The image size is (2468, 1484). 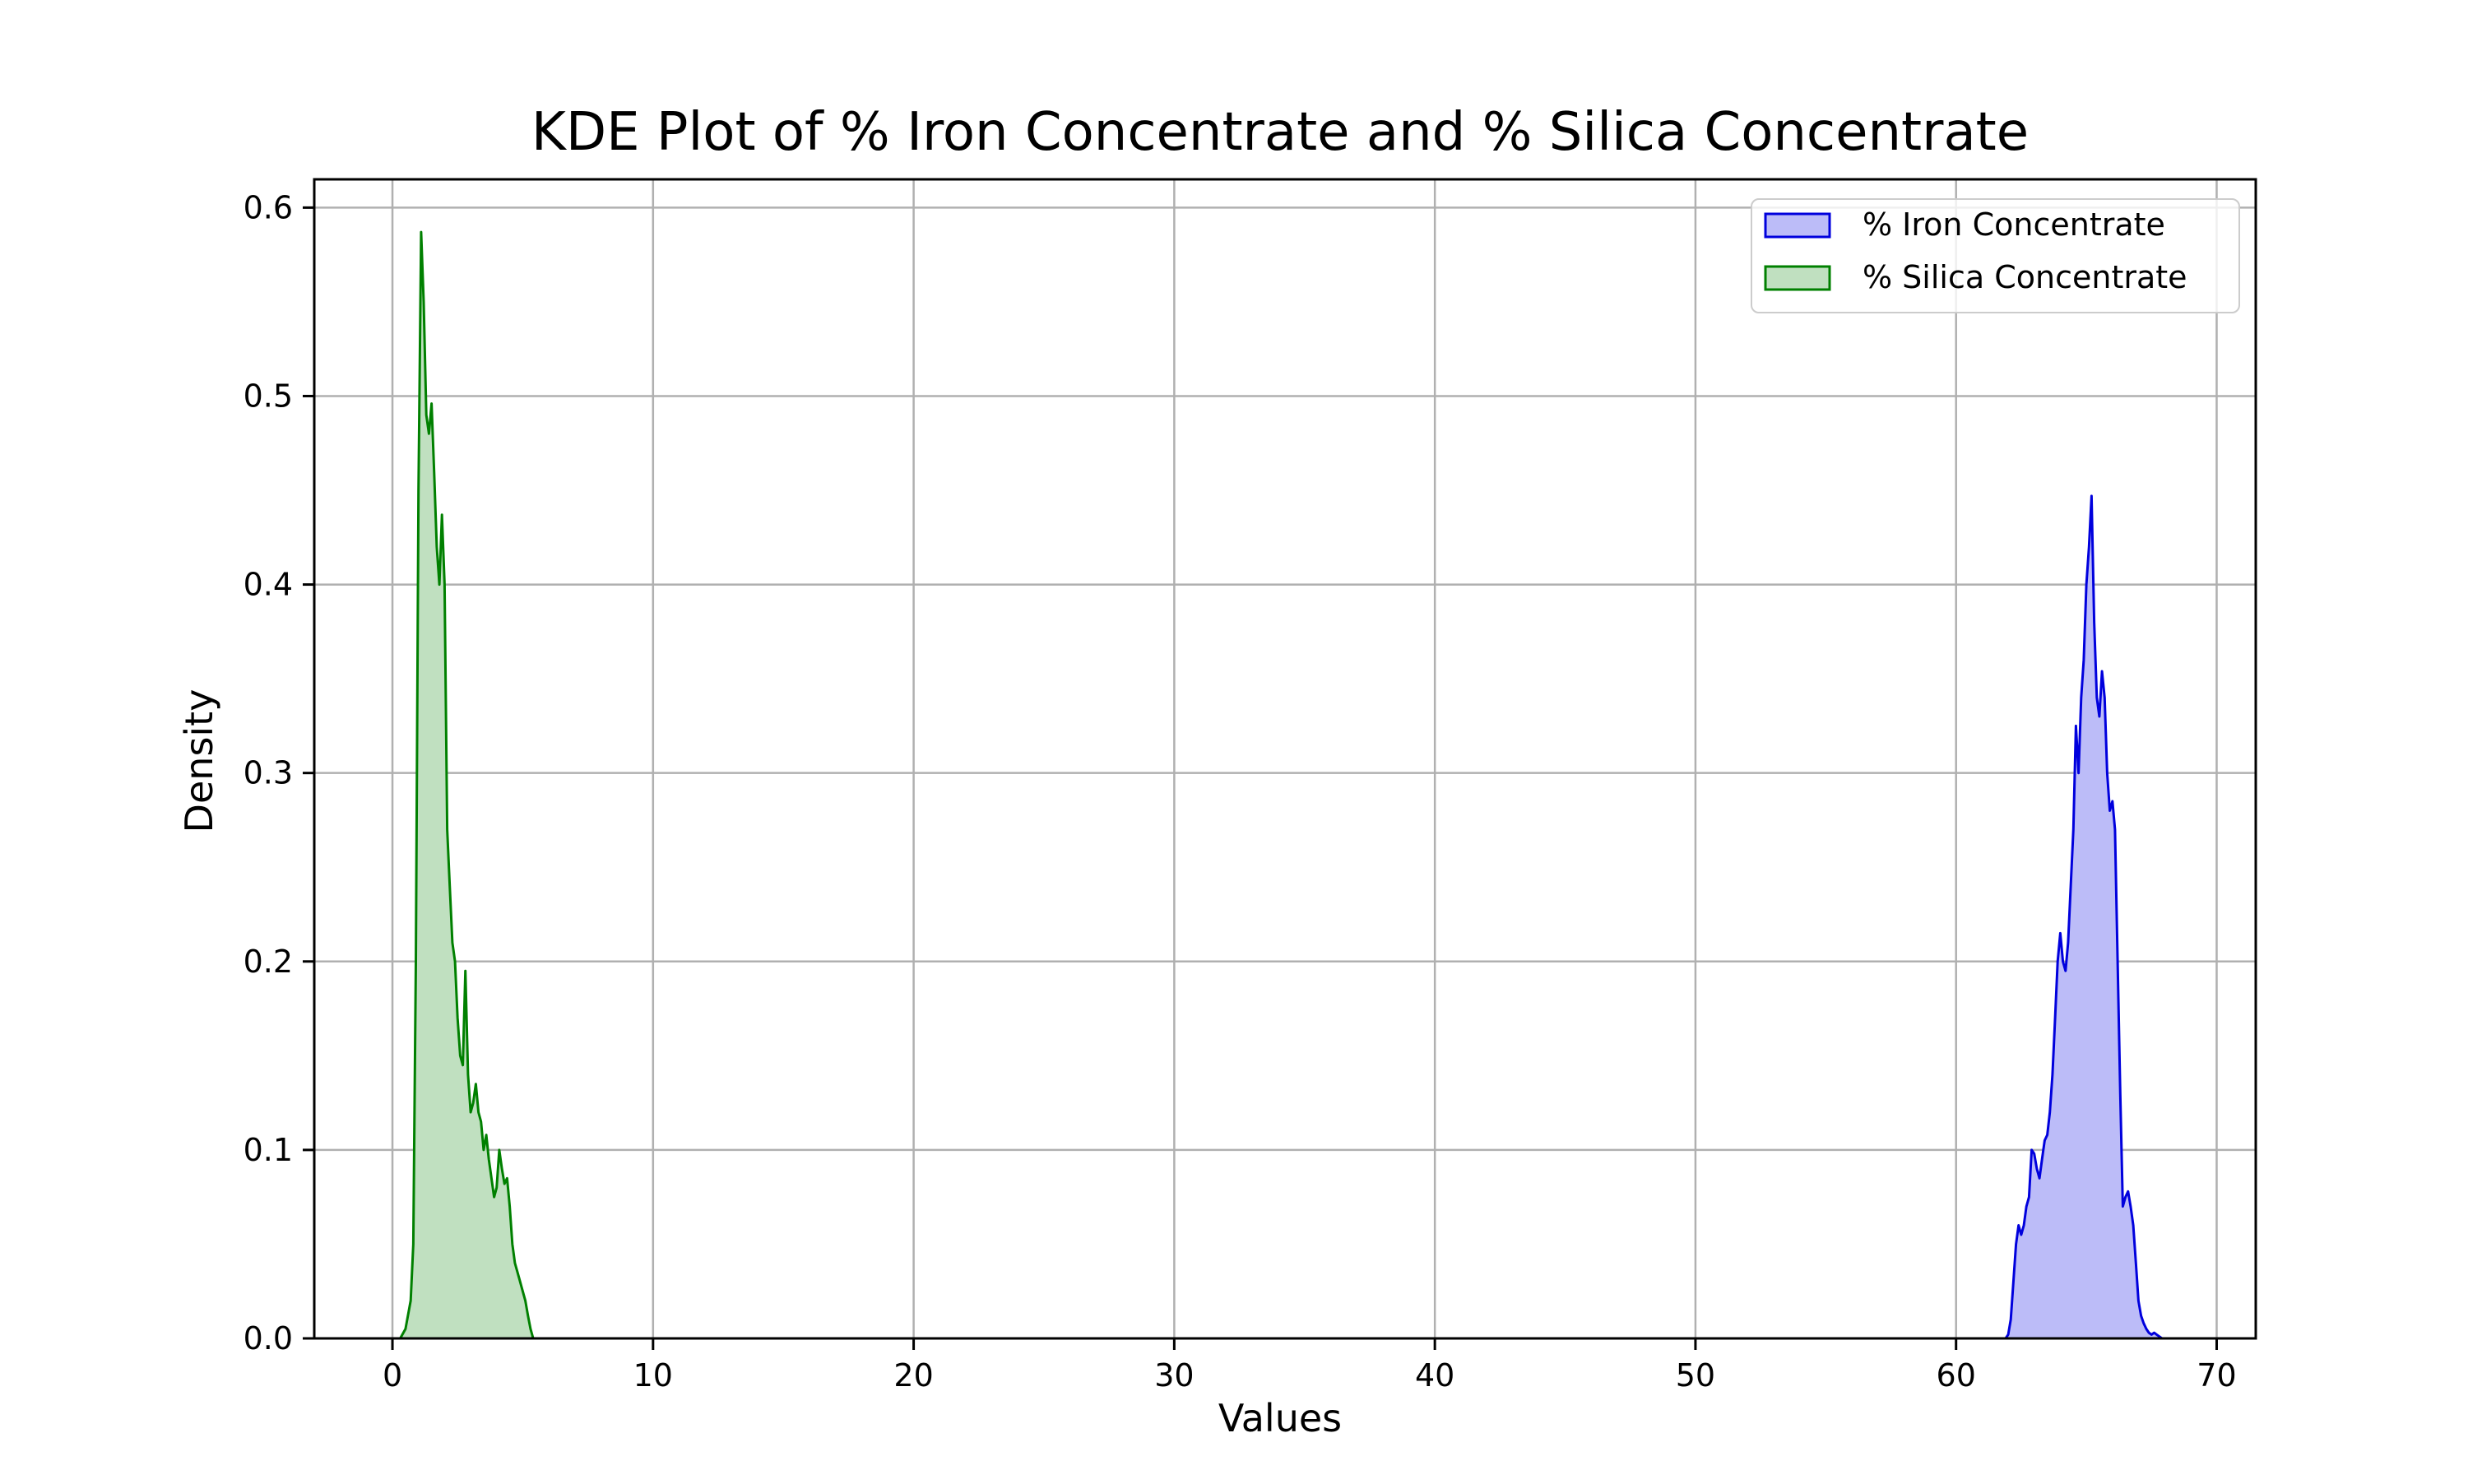 I want to click on x-tick-label: 70, so click(x=2216, y=1375).